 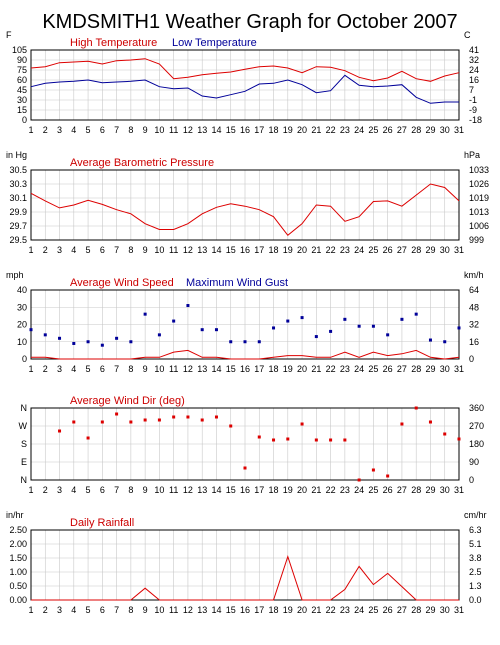 I want to click on left-tick-label: S, so click(x=24, y=444).